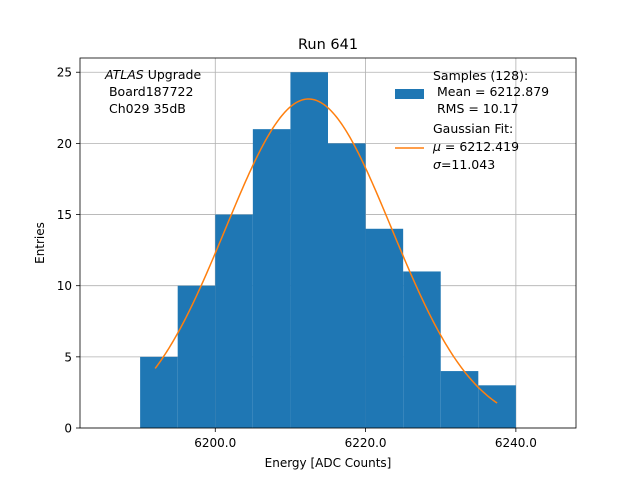 The height and width of the screenshot is (480, 640). I want to click on annotation-board: Board187722, so click(149, 91).